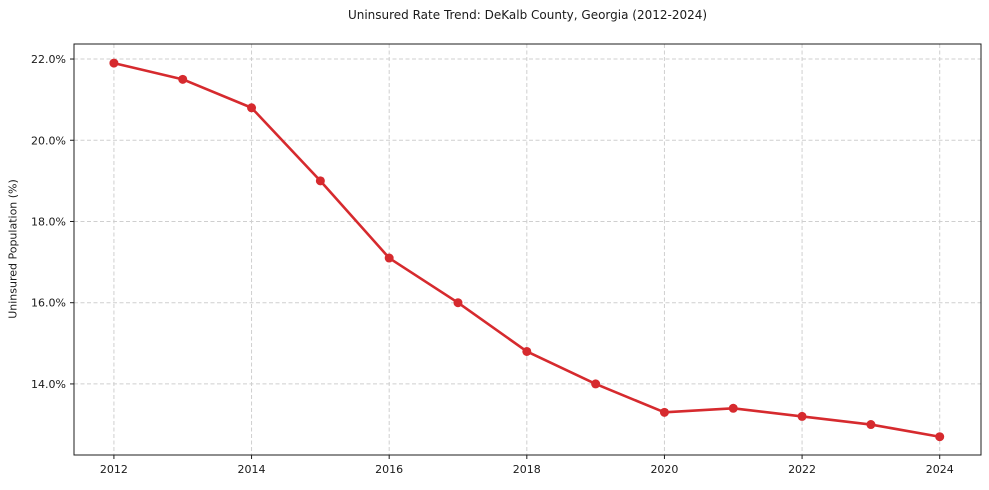  What do you see at coordinates (458, 303) in the screenshot?
I see `data-point-2017` at bounding box center [458, 303].